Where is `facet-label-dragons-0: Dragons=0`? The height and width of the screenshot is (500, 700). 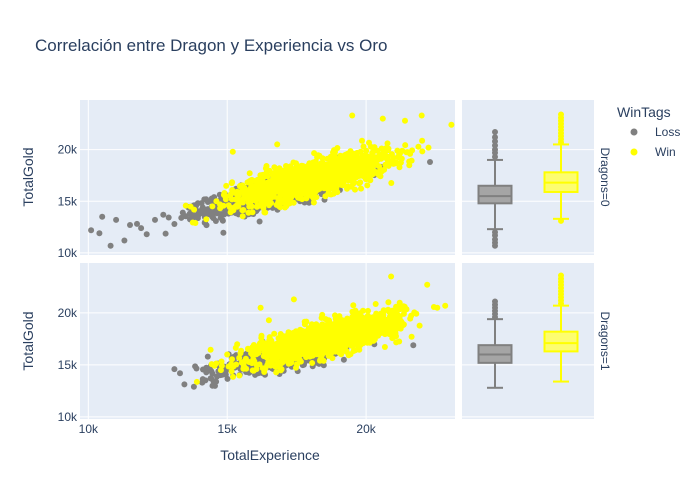
facet-label-dragons-0: Dragons=0 is located at coordinates (605, 176).